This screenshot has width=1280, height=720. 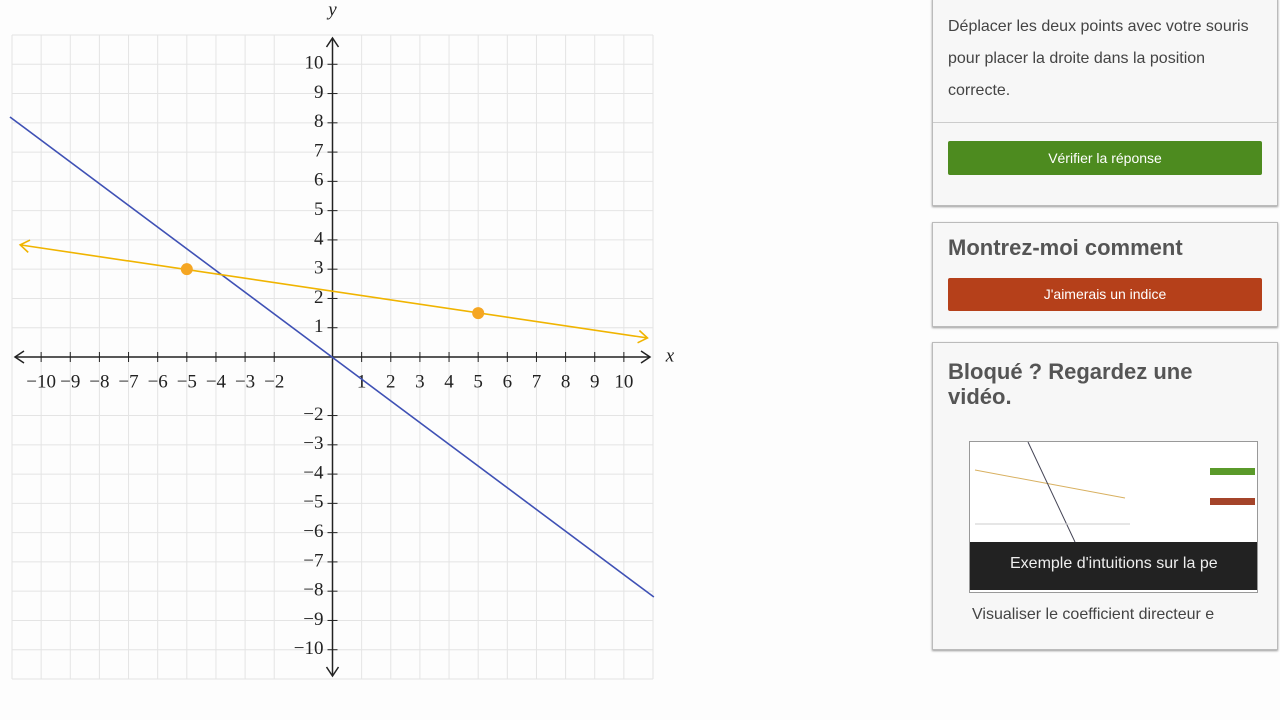 What do you see at coordinates (334, 291) in the screenshot?
I see `line` at bounding box center [334, 291].